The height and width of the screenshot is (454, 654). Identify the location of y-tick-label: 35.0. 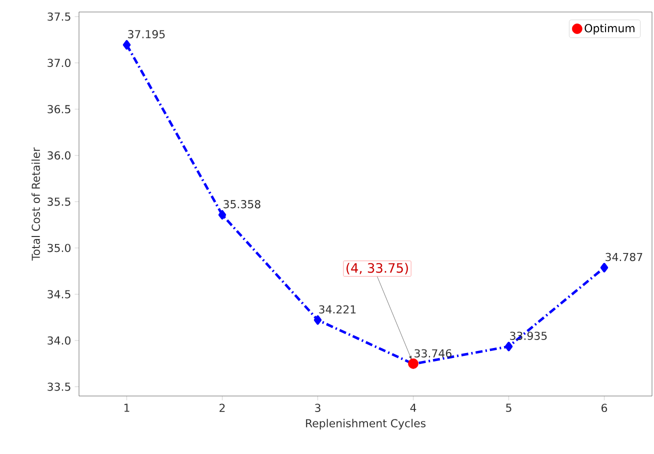
(59, 248).